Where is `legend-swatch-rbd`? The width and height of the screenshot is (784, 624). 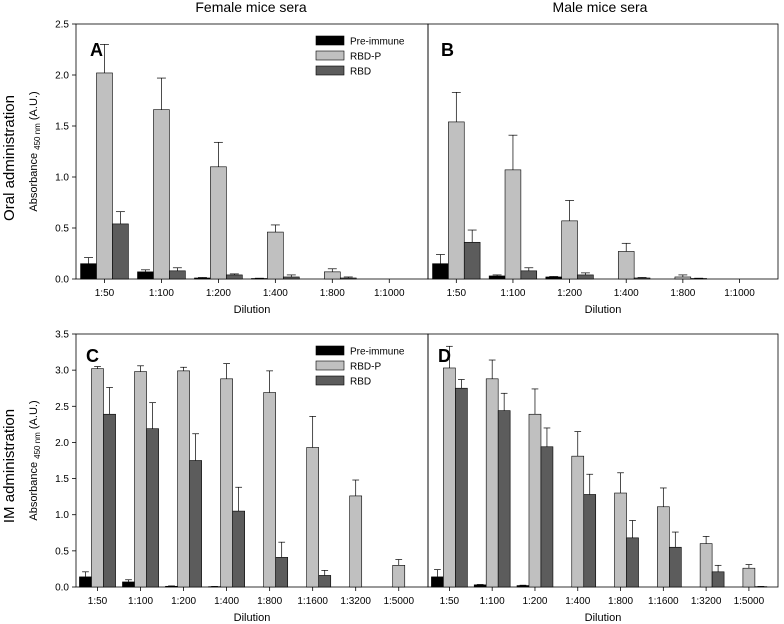
legend-swatch-rbd is located at coordinates (330, 70).